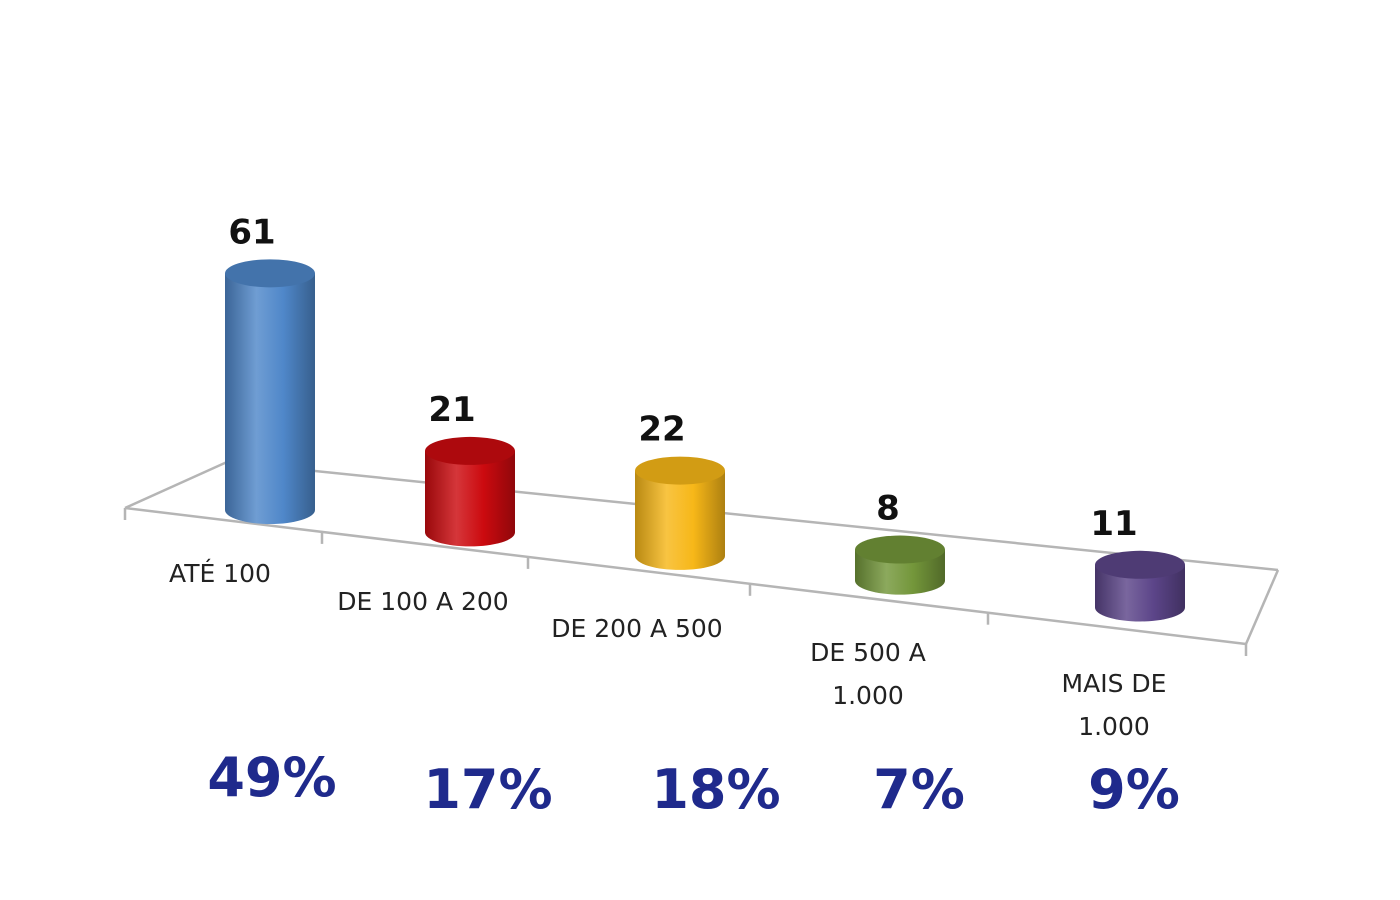  Describe the element at coordinates (661, 430) in the screenshot. I see `value-label: 22` at that location.